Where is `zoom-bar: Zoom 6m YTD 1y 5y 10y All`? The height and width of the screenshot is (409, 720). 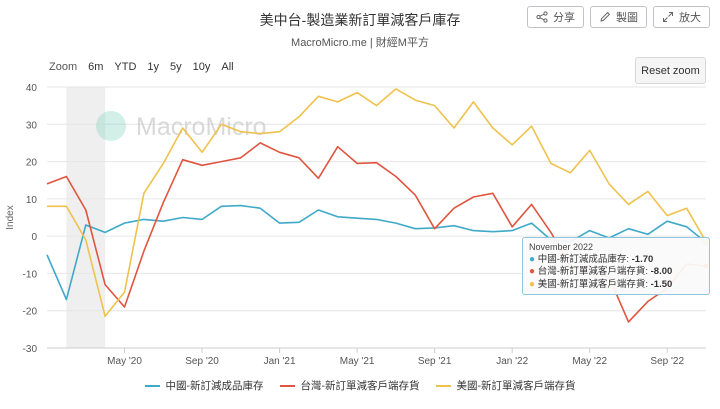 zoom-bar: Zoom 6m YTD 1y 5y 10y All is located at coordinates (141, 67).